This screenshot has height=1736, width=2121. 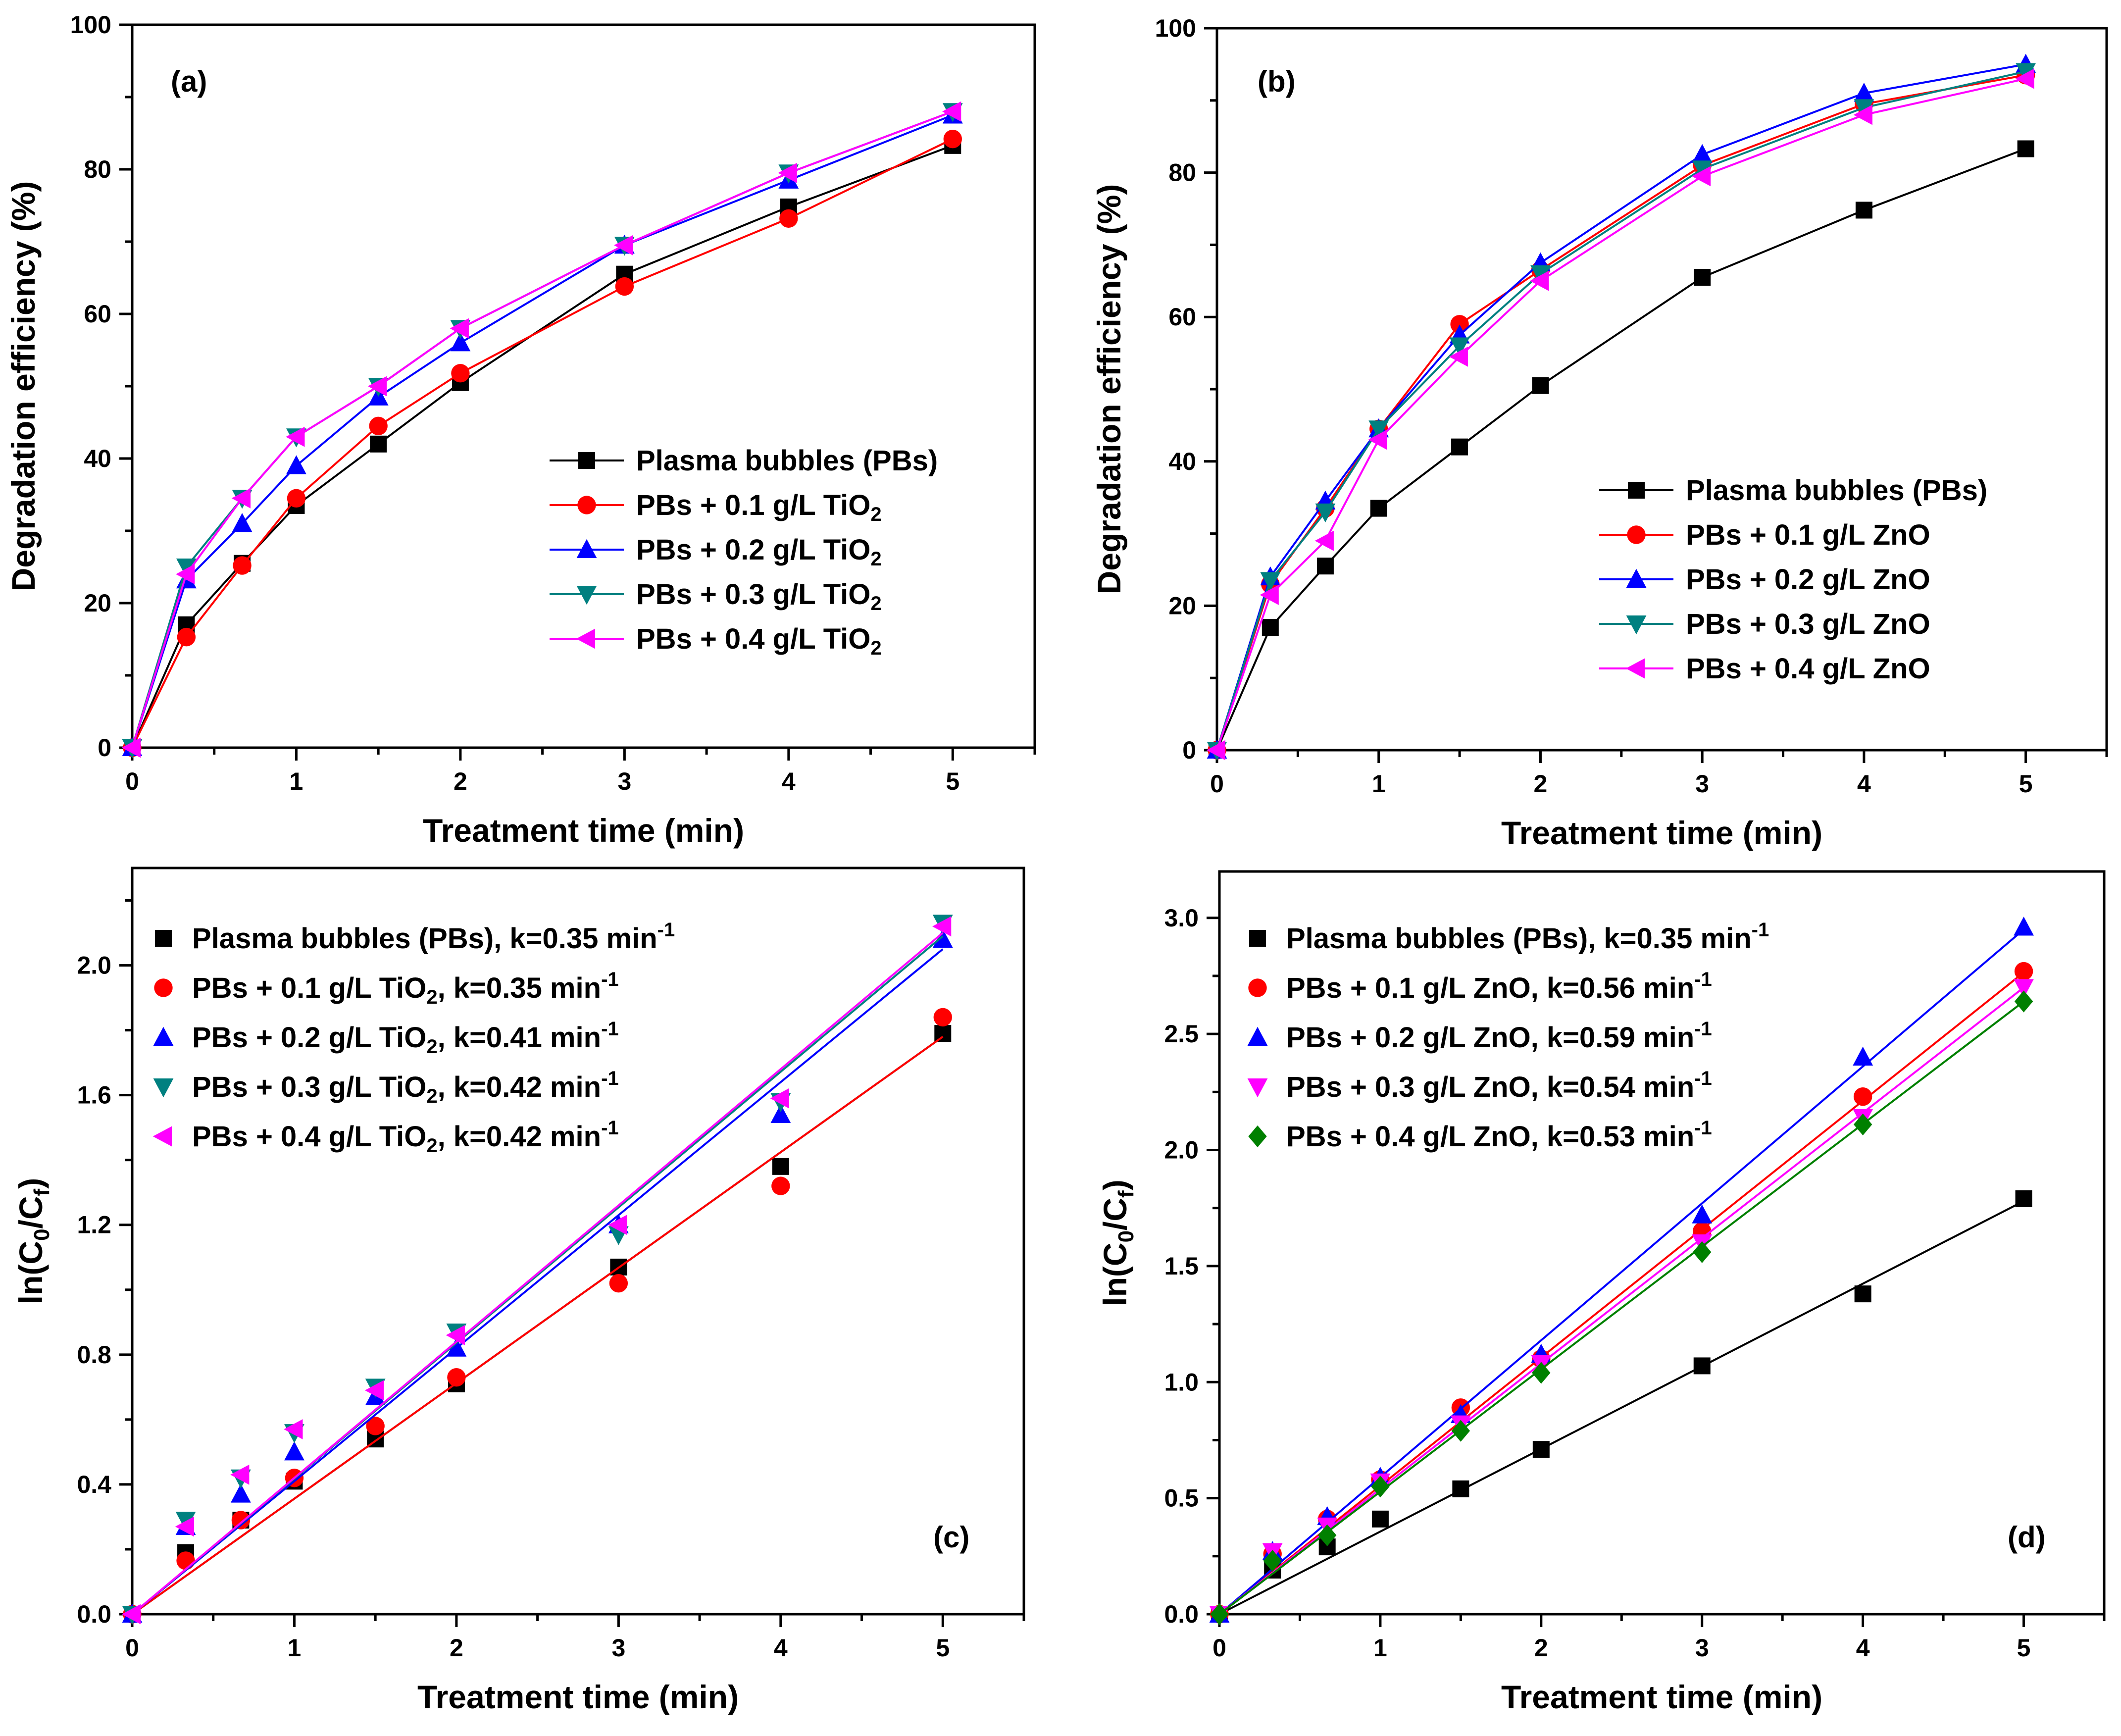 I want to click on y-tick-label: 100, so click(x=1175, y=28).